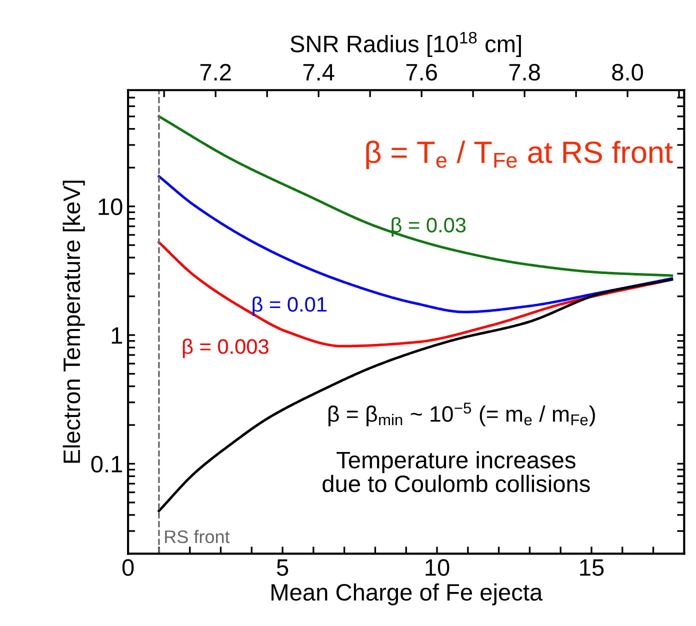 The image size is (696, 626). Describe the element at coordinates (225, 348) in the screenshot. I see `series-label: β = 0.003` at that location.